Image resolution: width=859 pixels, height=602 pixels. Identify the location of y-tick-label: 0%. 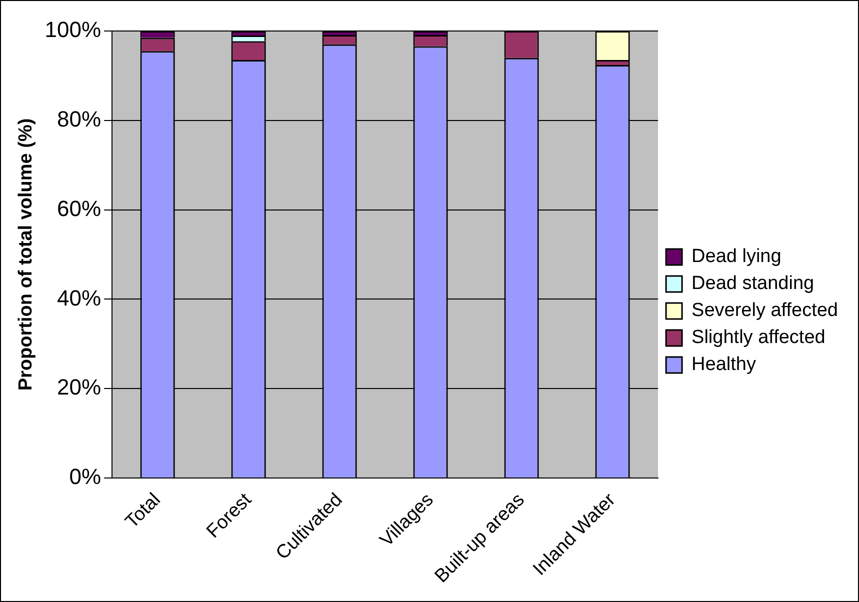
(85, 477).